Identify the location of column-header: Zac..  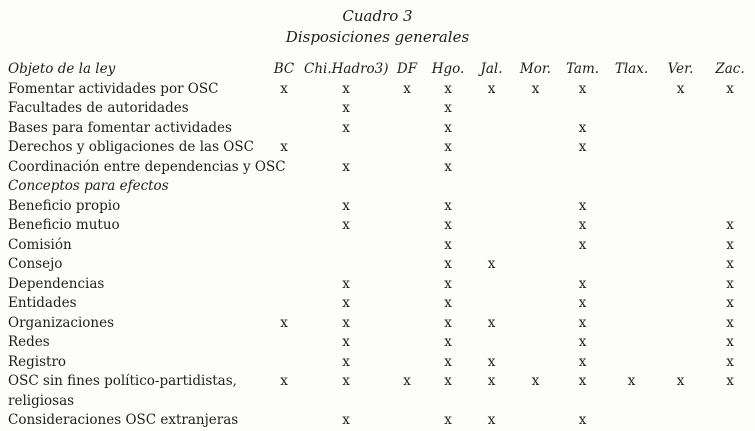
(730, 69).